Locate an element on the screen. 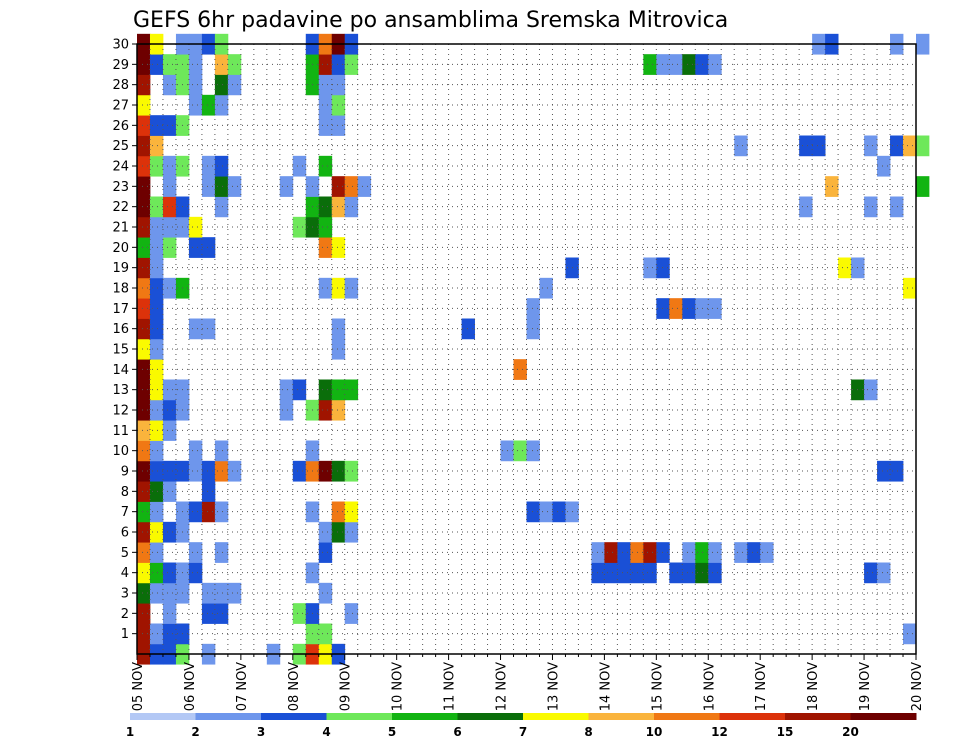 The width and height of the screenshot is (960, 742). y-tick-label: 5 is located at coordinates (125, 553).